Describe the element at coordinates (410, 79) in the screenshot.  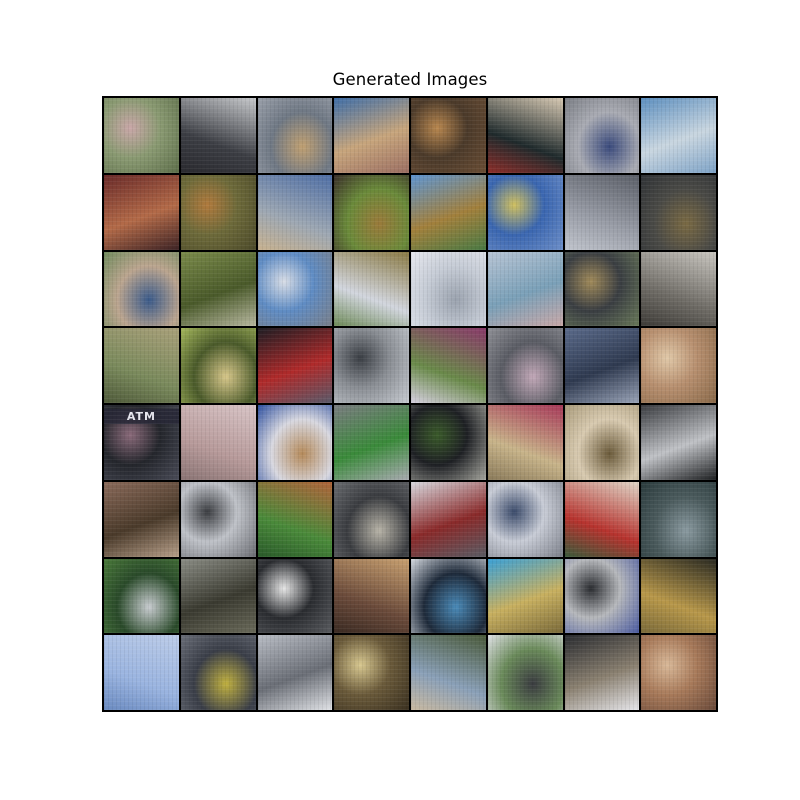
I see `figure-title: Generated Images` at that location.